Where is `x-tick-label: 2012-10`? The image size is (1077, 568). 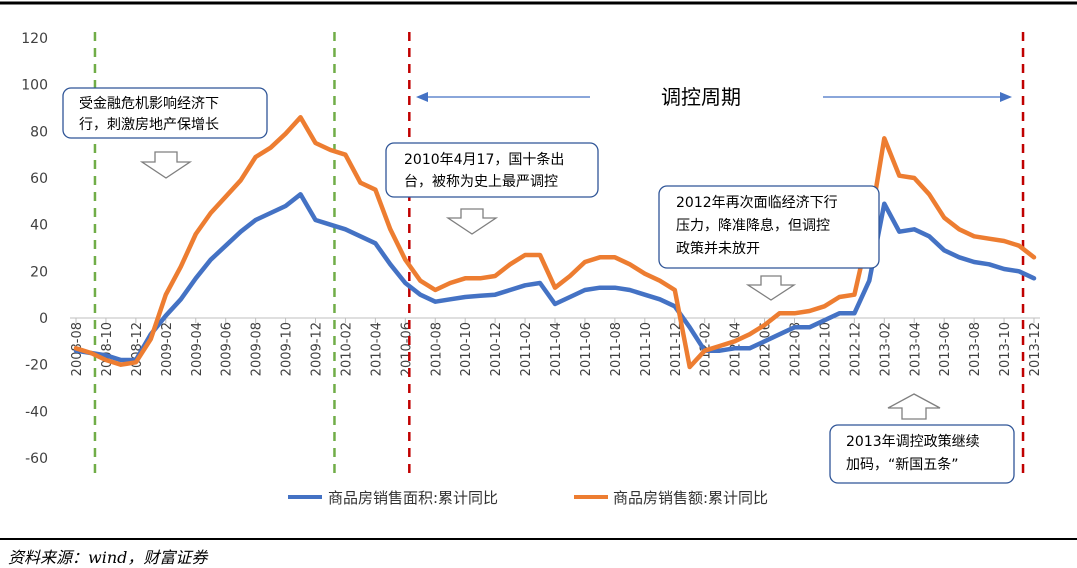
x-tick-label: 2012-10 is located at coordinates (825, 349).